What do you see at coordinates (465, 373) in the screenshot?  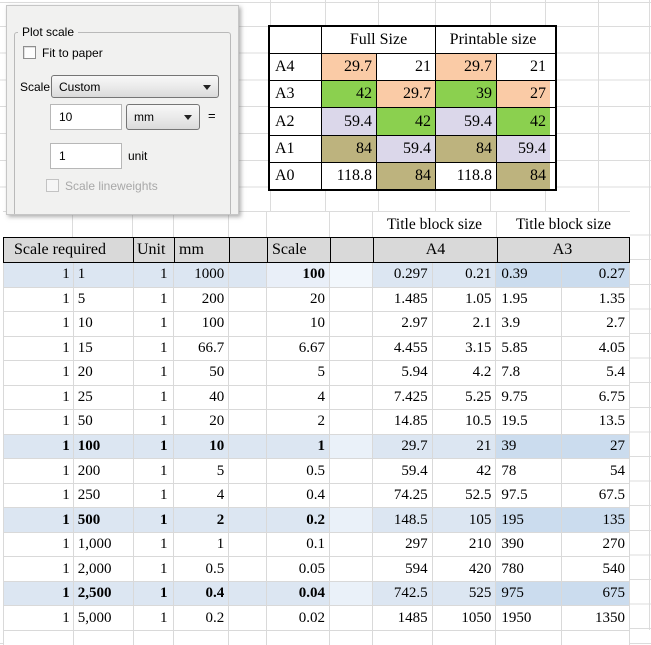 I see `cell-a4-height: 4.2` at bounding box center [465, 373].